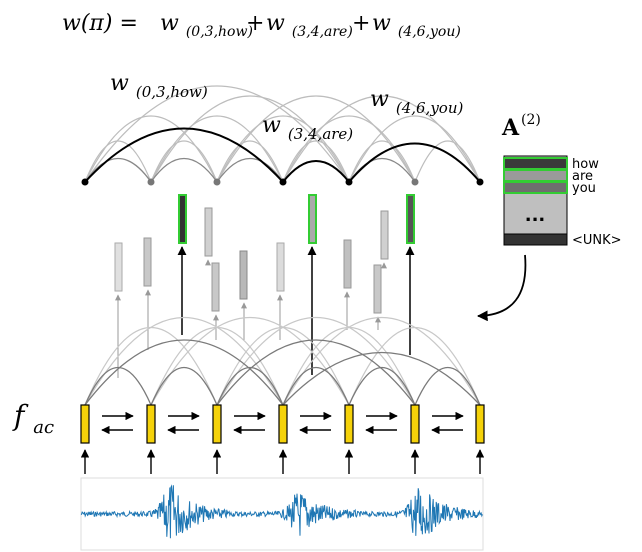 This screenshot has height=552, width=642. Describe the element at coordinates (429, 32) in the screenshot. I see `equation-term-3-sub: (4,6,you)` at that location.